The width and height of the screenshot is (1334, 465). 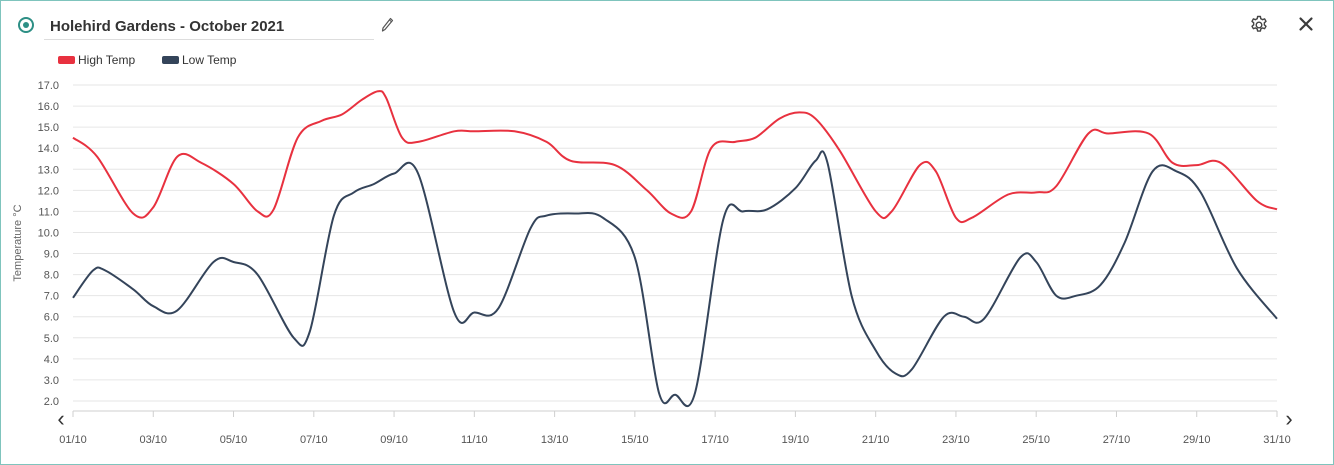 I want to click on y-tick-label: 10.0, so click(x=48, y=233).